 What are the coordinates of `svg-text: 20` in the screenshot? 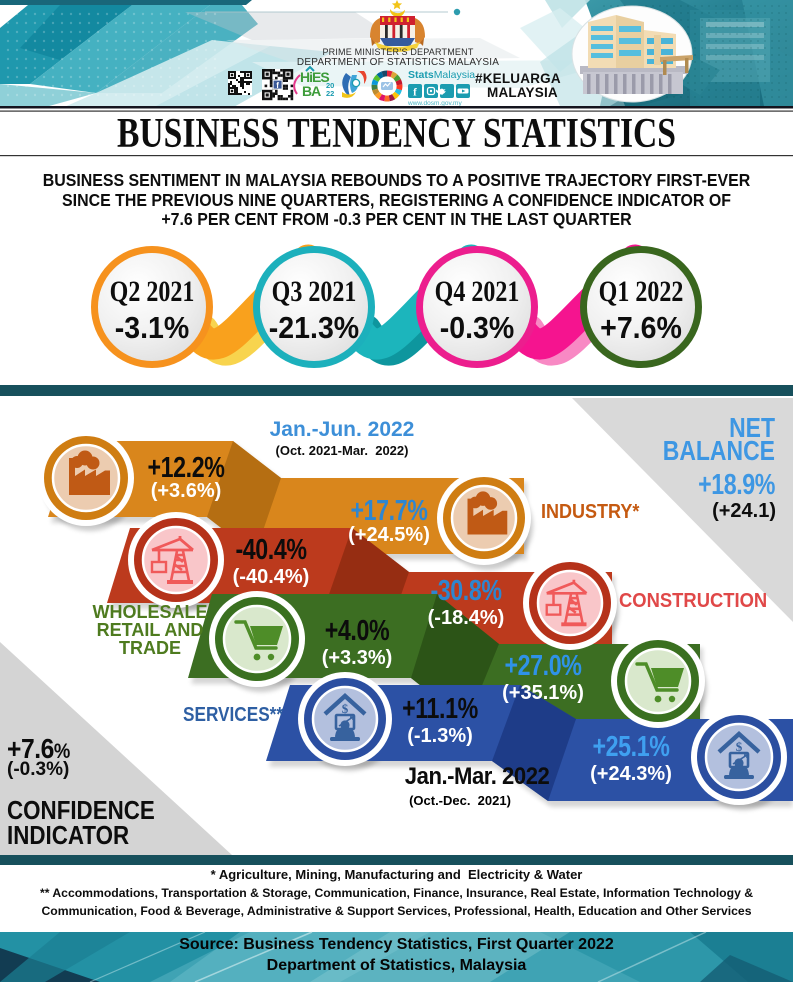 It's located at (330, 85).